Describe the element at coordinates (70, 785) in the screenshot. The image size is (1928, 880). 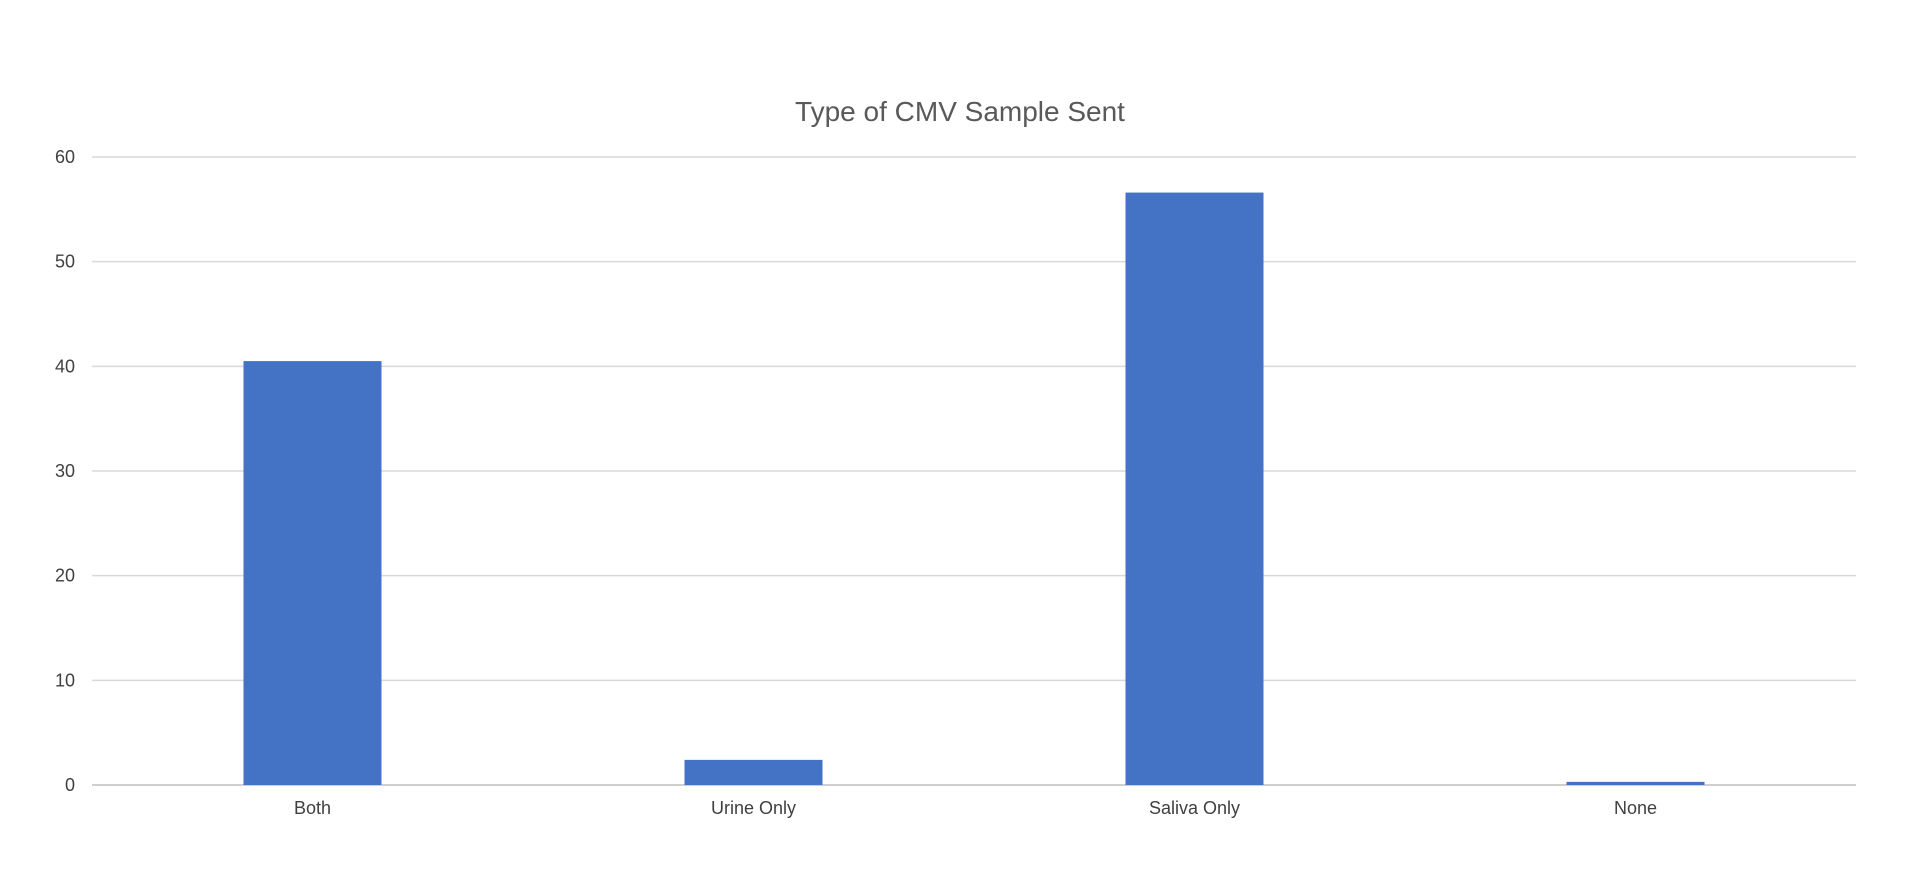
I see `y-tick-label-0: 0` at that location.